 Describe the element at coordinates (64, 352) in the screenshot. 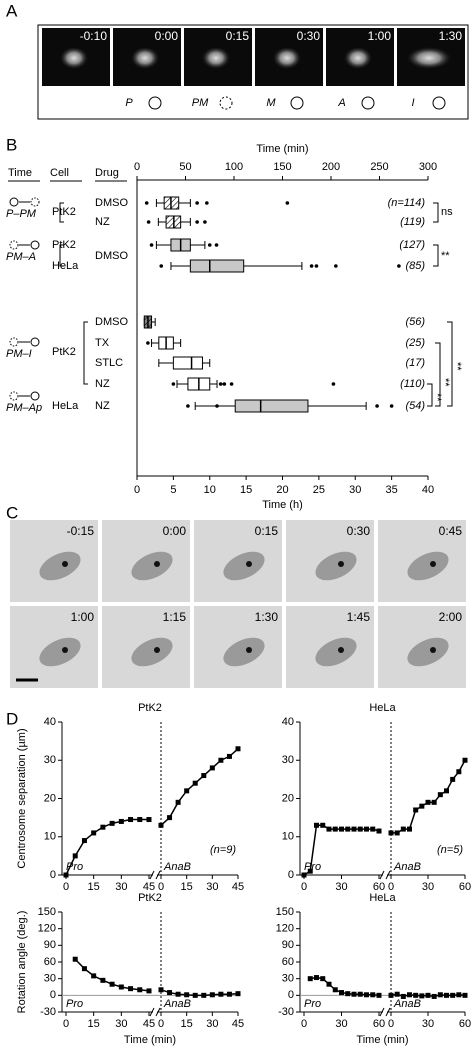

I see `cell-label: PtK2` at that location.